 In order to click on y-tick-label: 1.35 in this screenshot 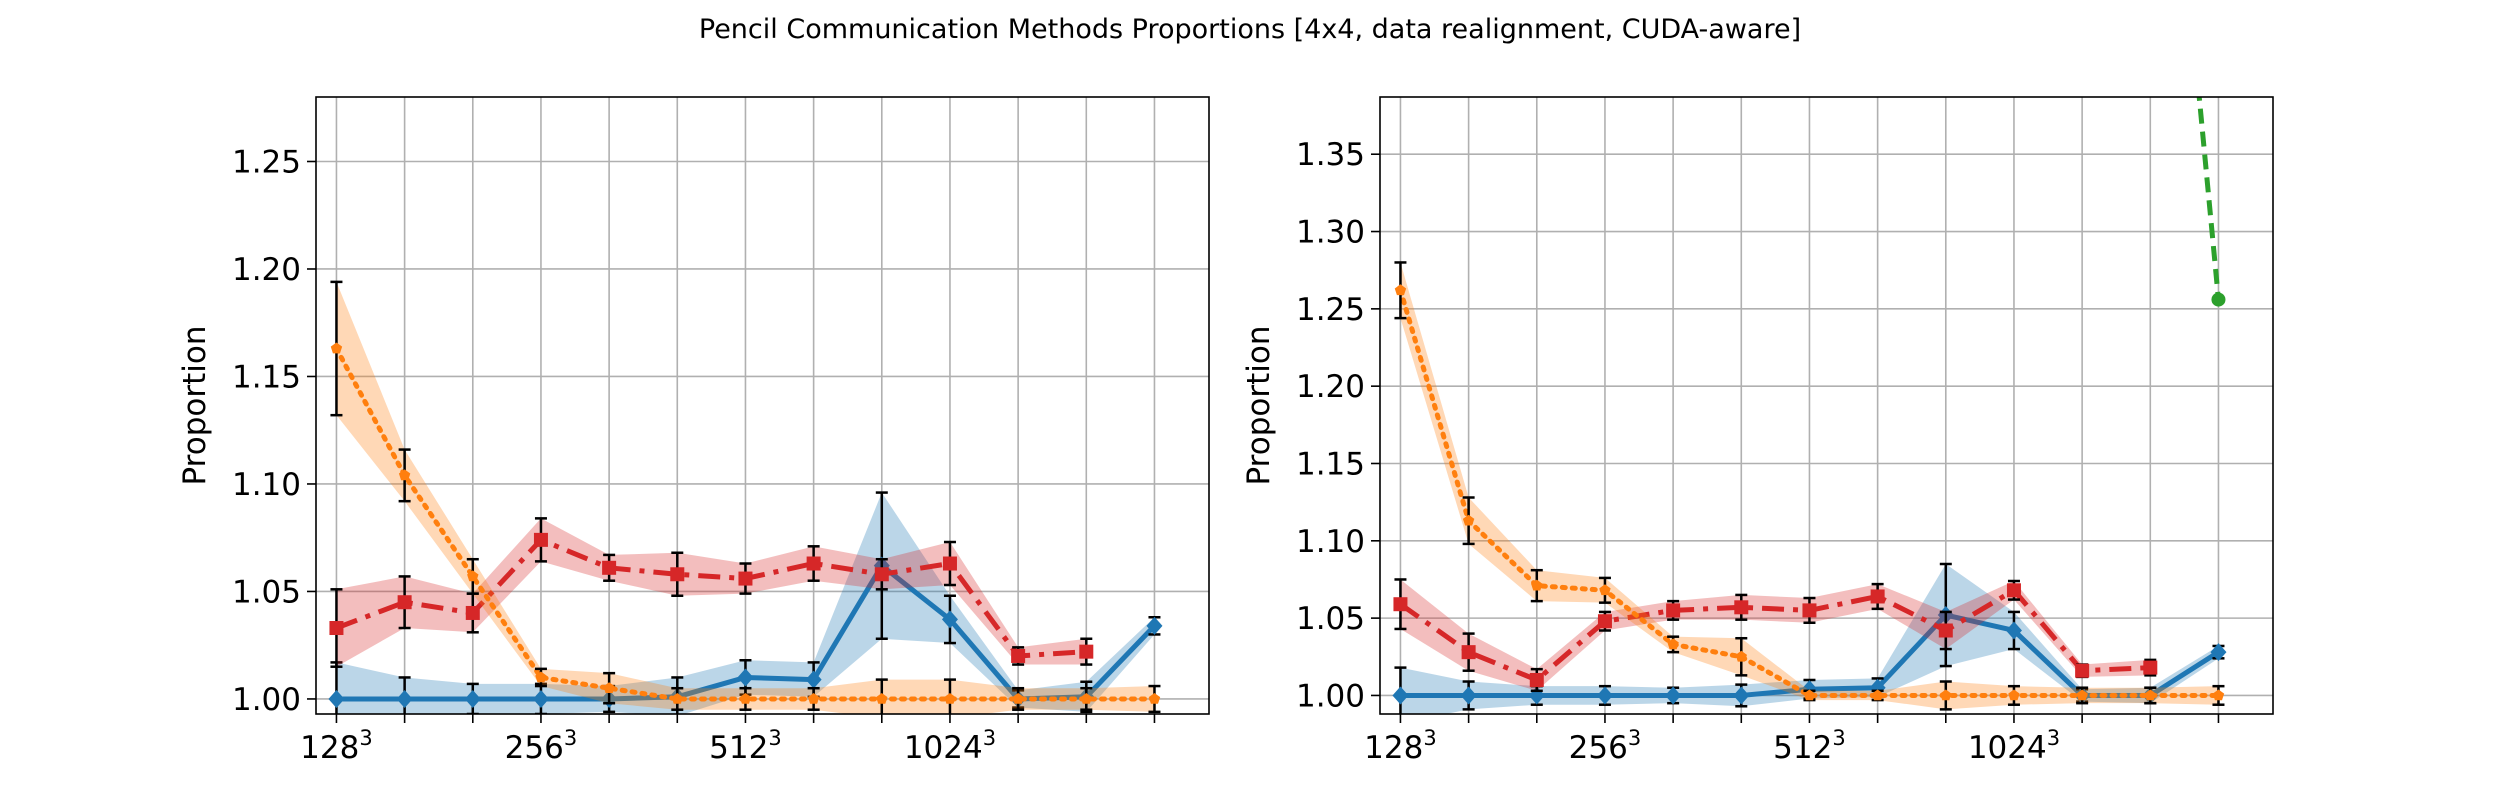, I will do `click(1330, 155)`.